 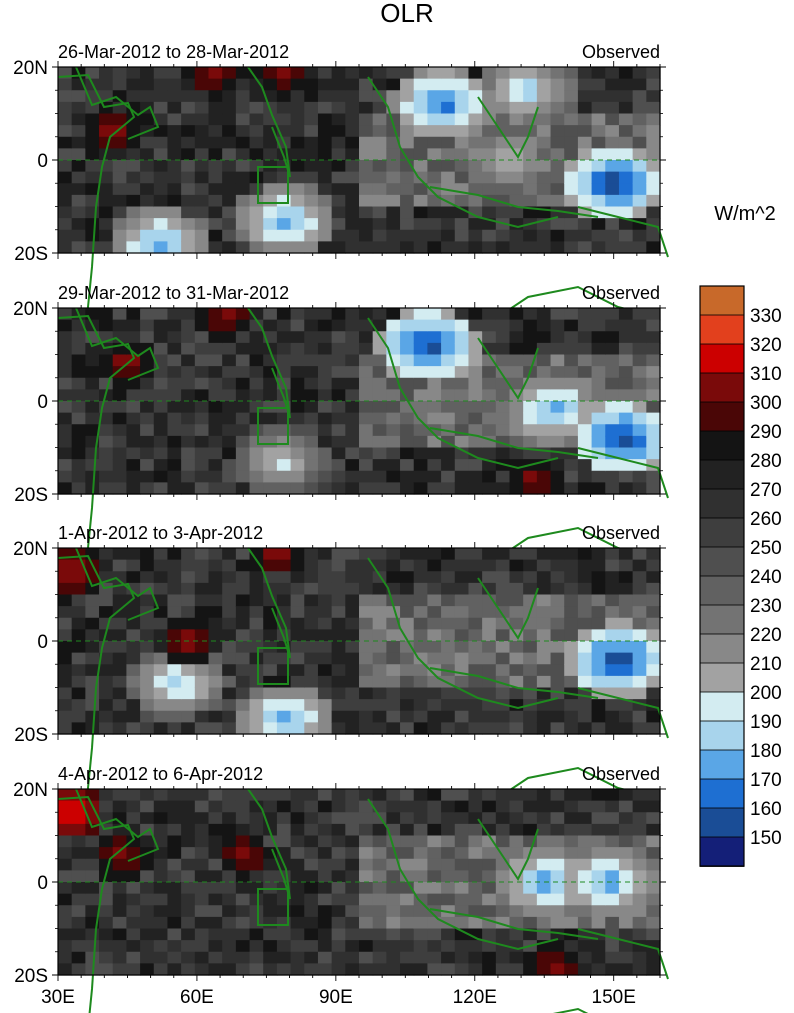 I want to click on colorbar-level-label: 310, so click(x=766, y=374).